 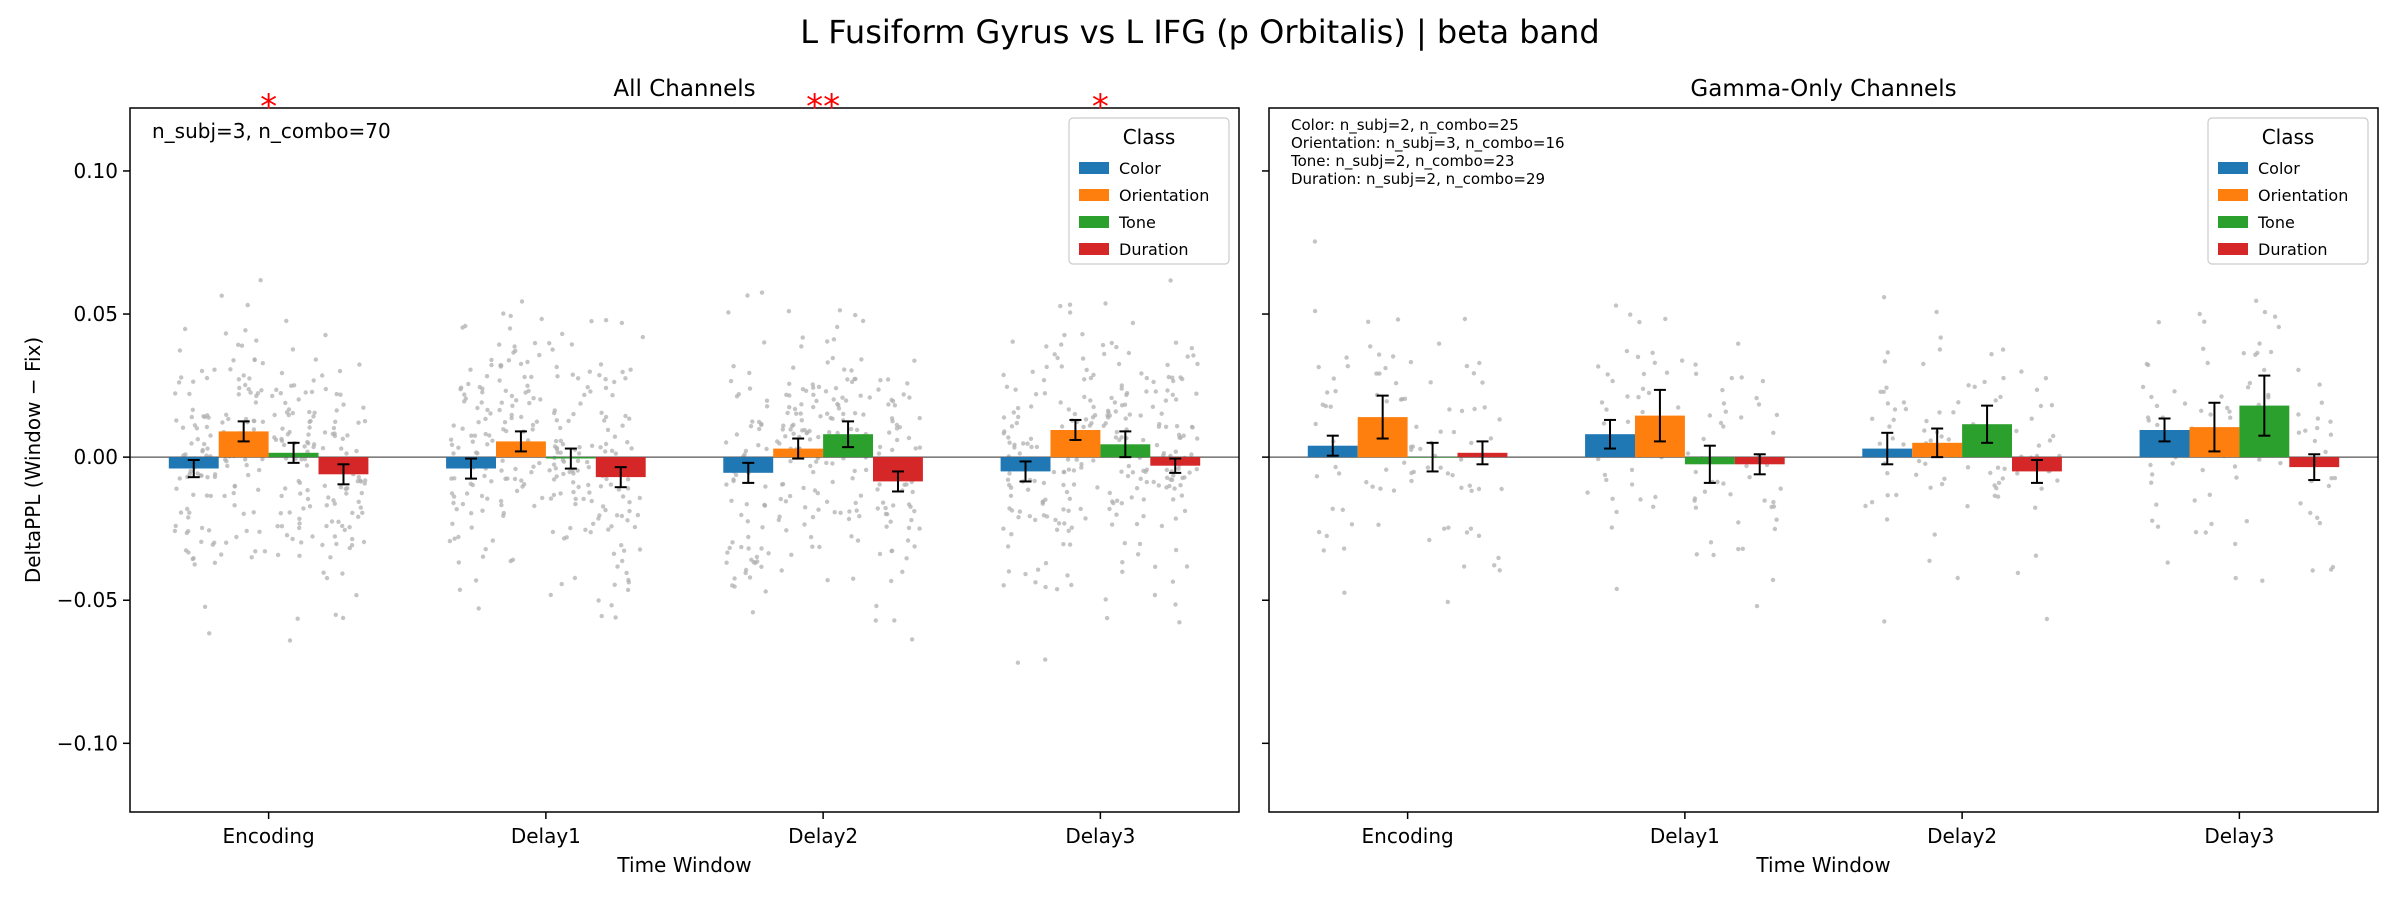 What do you see at coordinates (1408, 836) in the screenshot?
I see `x-tick-label: Encoding` at bounding box center [1408, 836].